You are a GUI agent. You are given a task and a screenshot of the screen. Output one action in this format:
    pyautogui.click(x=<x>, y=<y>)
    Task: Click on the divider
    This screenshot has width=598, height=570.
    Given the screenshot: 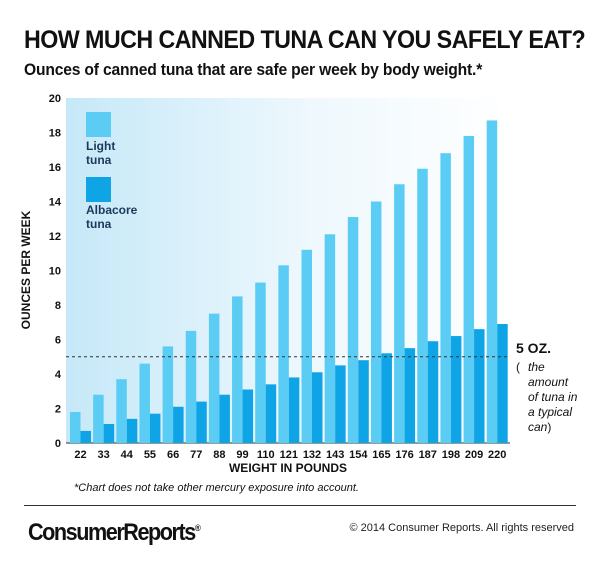 What is the action you would take?
    pyautogui.click(x=300, y=505)
    